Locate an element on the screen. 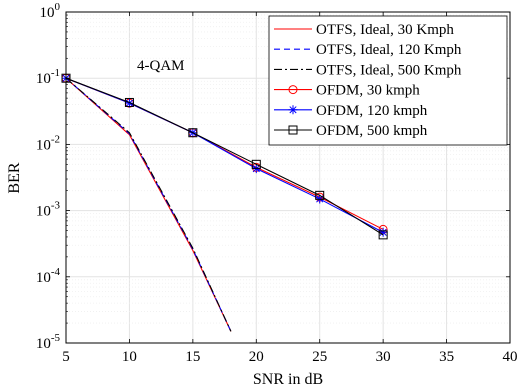  y-tick-label: 10⁻³ is located at coordinates (48, 210).